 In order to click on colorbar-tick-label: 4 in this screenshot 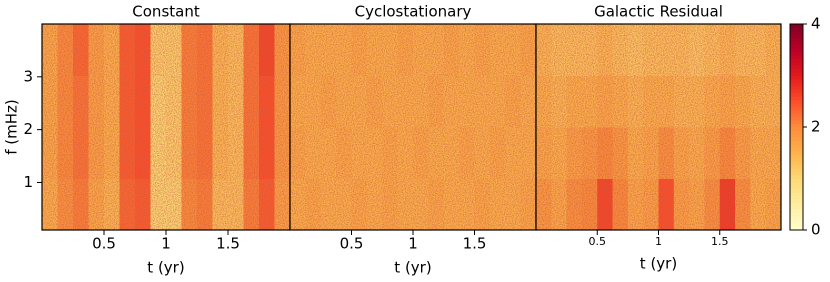, I will do `click(816, 24)`.